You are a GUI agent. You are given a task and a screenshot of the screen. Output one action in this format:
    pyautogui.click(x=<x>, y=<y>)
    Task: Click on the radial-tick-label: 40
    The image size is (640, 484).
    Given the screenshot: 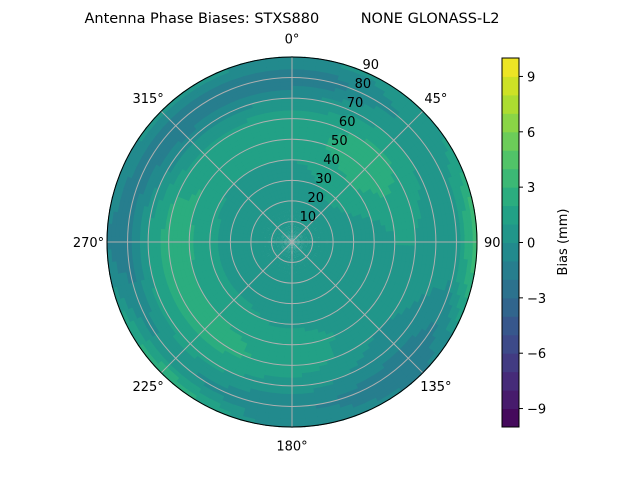 What is the action you would take?
    pyautogui.click(x=331, y=160)
    